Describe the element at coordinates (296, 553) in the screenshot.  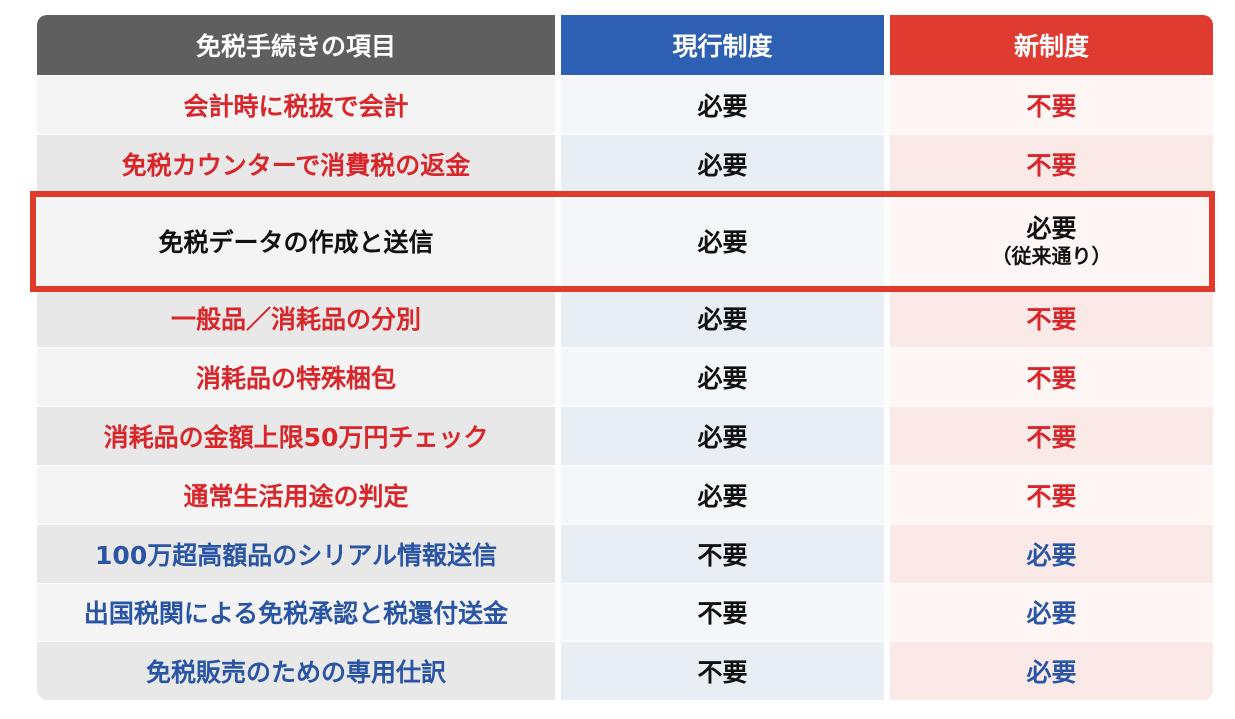
I see `row-item: 100万超高額品のシリアル情報送信` at that location.